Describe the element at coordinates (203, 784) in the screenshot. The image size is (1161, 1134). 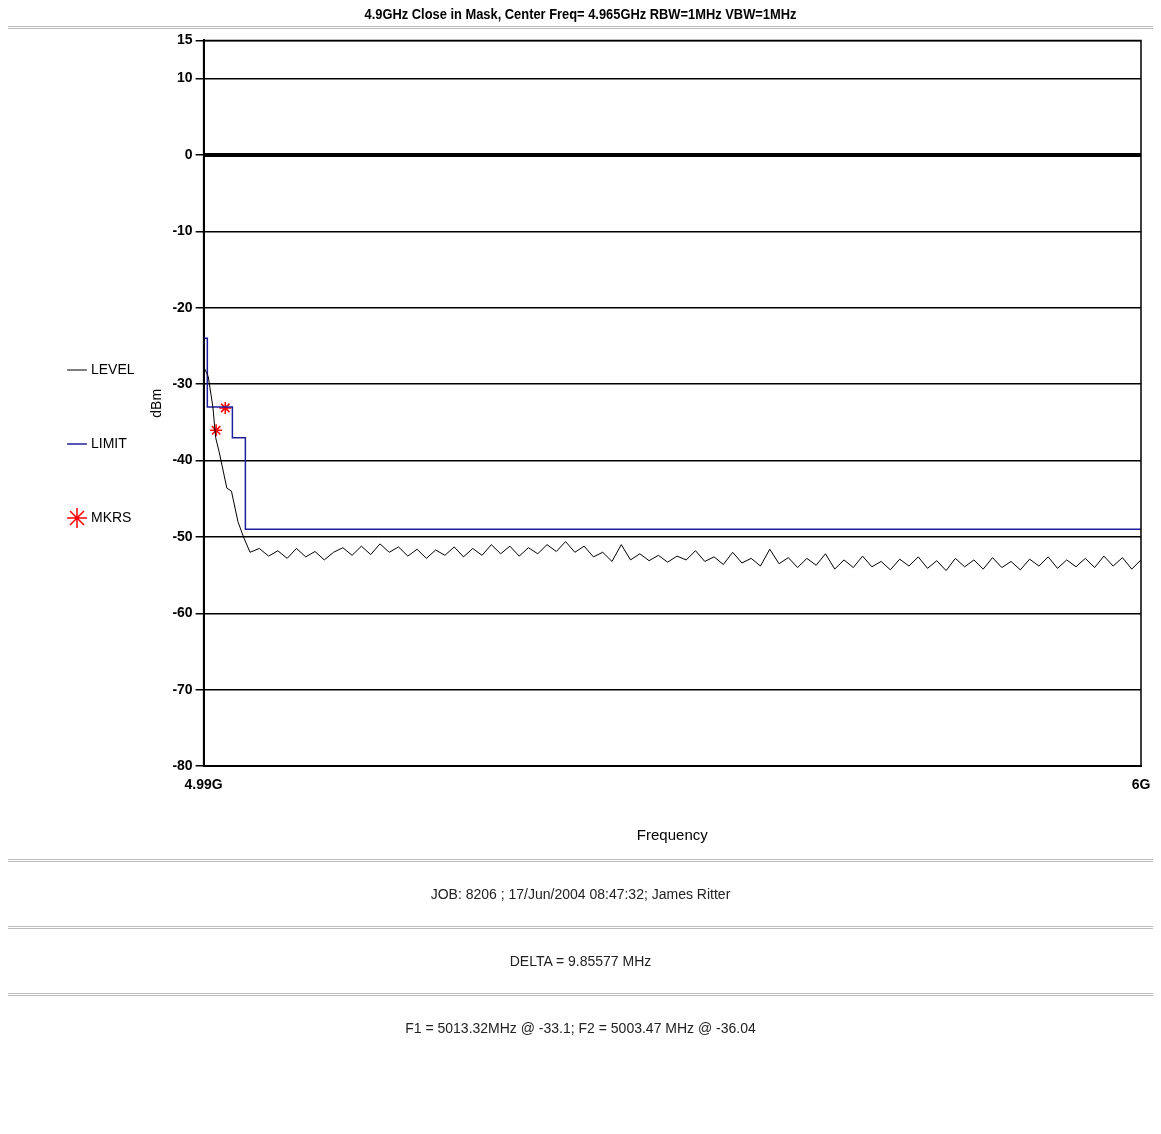
I see `x-tick-label: 4.99G` at that location.